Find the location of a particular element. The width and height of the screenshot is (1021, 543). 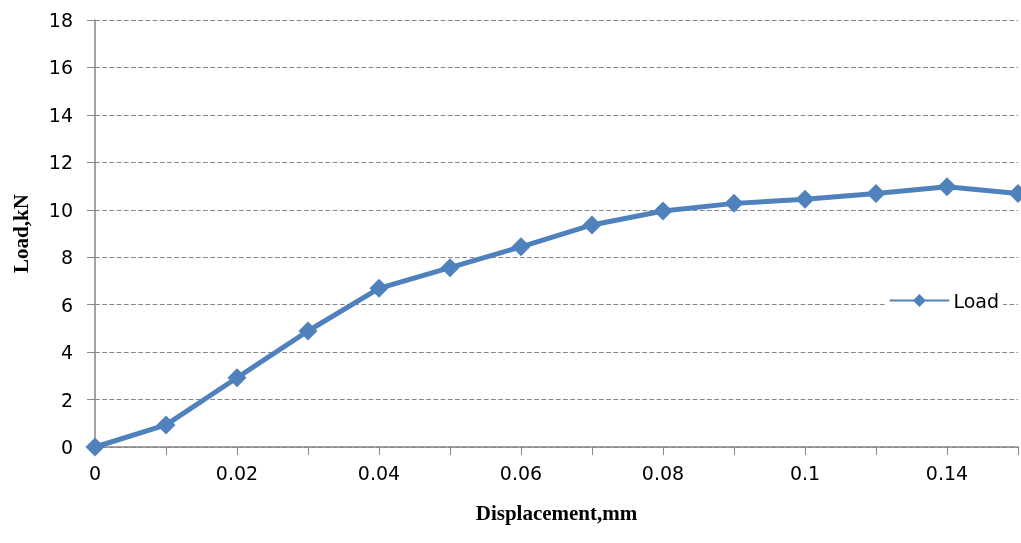

y-tick-label: 12 is located at coordinates (60, 162).